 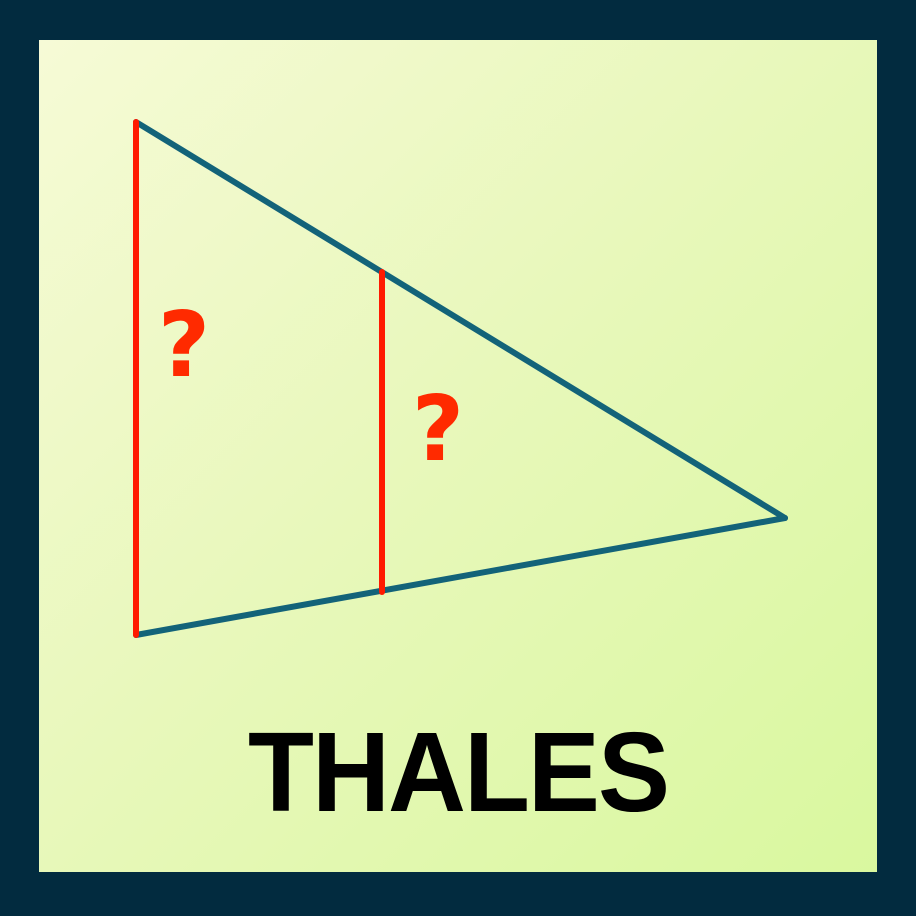 What do you see at coordinates (438, 429) in the screenshot?
I see `middle-segment-question-mark: ?` at bounding box center [438, 429].